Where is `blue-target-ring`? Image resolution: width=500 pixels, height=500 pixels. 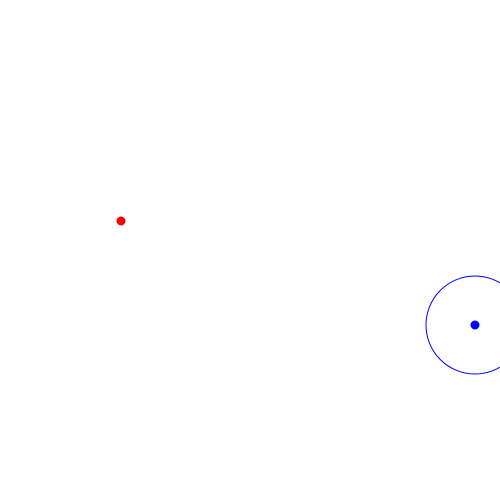 blue-target-ring is located at coordinates (462, 325).